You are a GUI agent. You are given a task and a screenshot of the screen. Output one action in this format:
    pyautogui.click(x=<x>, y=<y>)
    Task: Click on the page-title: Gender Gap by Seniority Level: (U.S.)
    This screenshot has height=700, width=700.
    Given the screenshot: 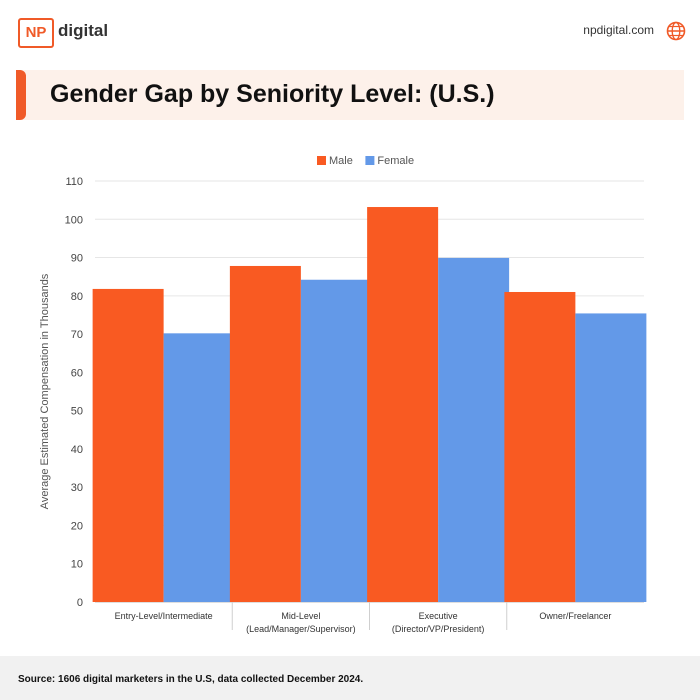 What is the action you would take?
    pyautogui.click(x=272, y=94)
    